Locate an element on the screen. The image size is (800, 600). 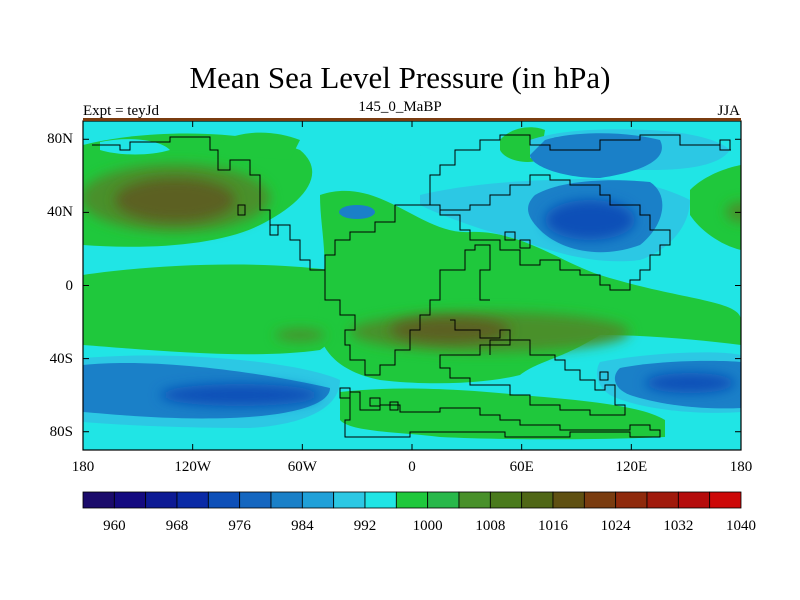
top-border-strip is located at coordinates (412, 119).